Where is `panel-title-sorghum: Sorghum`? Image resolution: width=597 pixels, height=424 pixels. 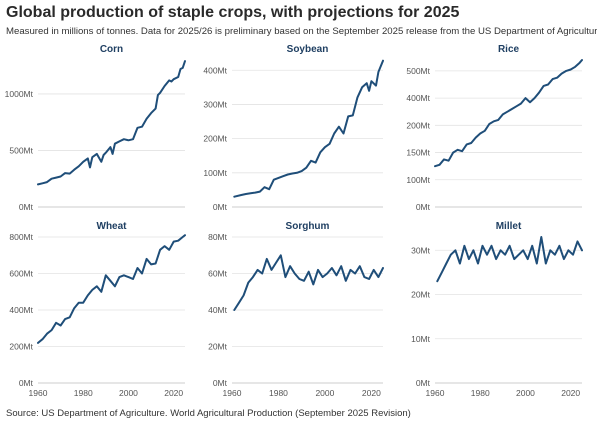
panel-title-sorghum: Sorghum is located at coordinates (308, 226).